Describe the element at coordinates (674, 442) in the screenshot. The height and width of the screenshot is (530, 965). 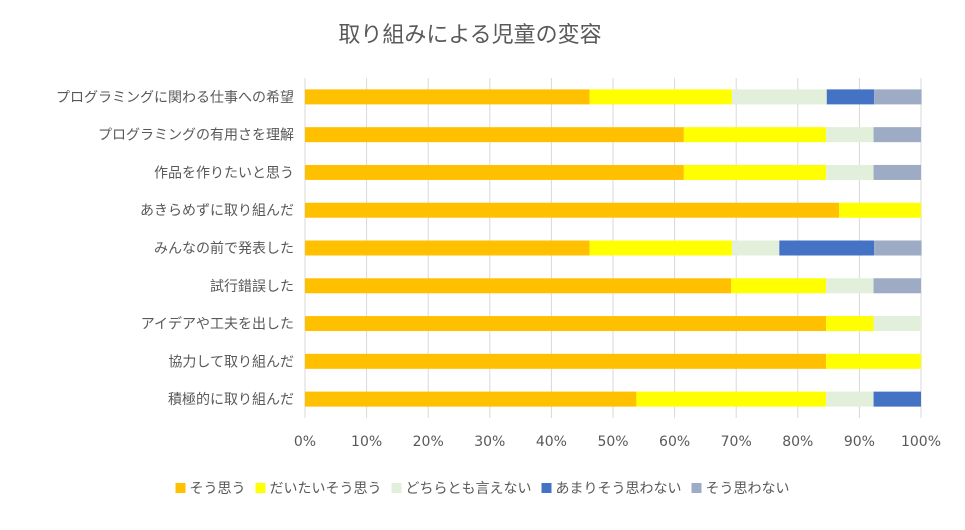
I see `x-tick-label: 60%` at that location.